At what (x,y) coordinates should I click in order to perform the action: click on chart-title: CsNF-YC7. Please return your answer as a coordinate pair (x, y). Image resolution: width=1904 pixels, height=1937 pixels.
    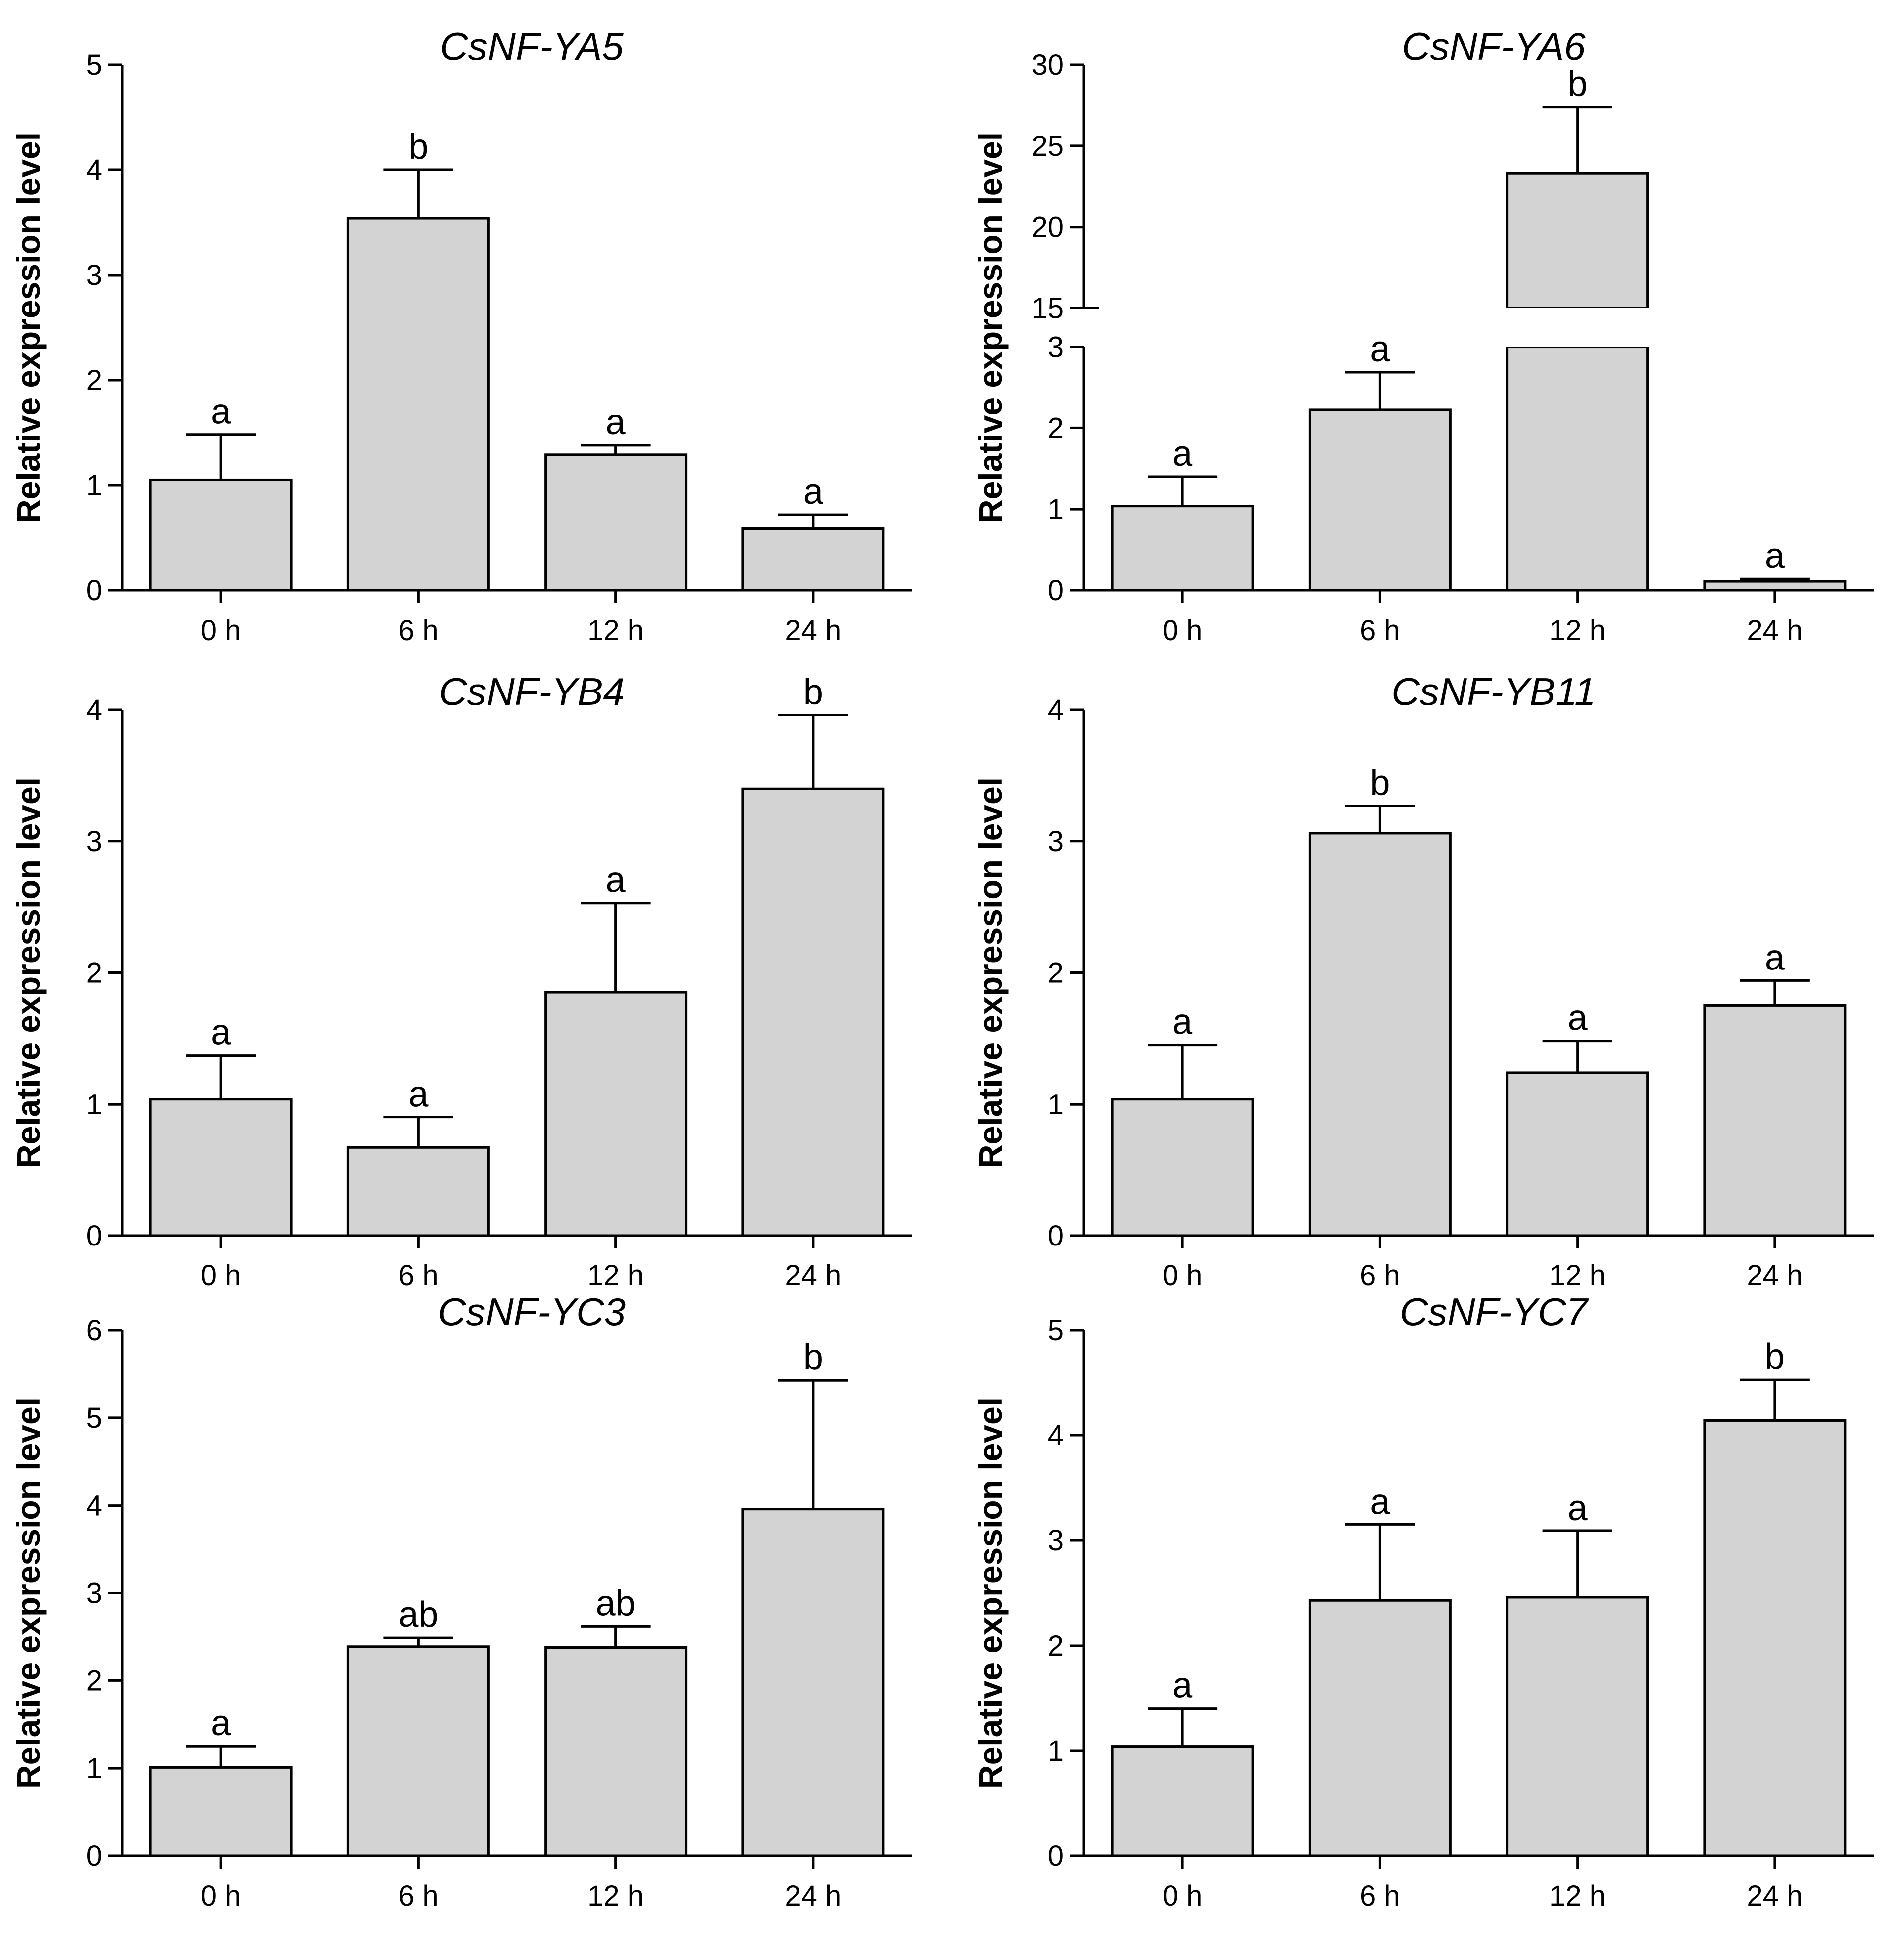
    Looking at the image, I should click on (1494, 1312).